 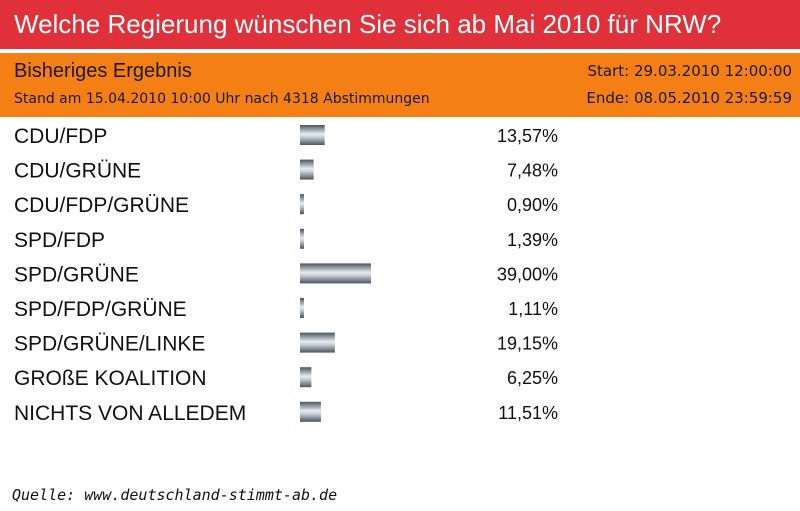 I want to click on value-label: 7,48%, so click(x=532, y=171).